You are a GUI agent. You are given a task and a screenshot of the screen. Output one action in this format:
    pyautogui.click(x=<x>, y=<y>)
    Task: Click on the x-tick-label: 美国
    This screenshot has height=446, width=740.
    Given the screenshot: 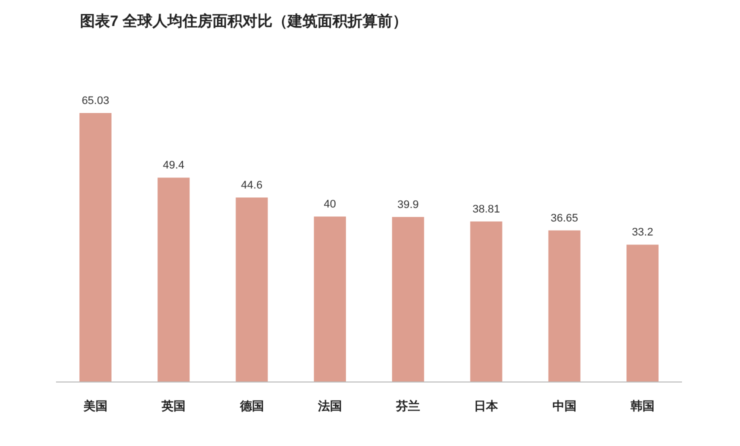 What is the action you would take?
    pyautogui.click(x=95, y=406)
    